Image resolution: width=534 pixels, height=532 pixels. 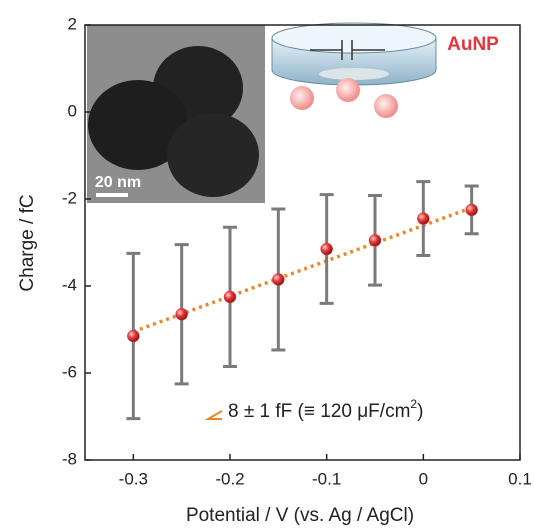 I want to click on x-tick-label: -0.3, so click(x=133, y=478).